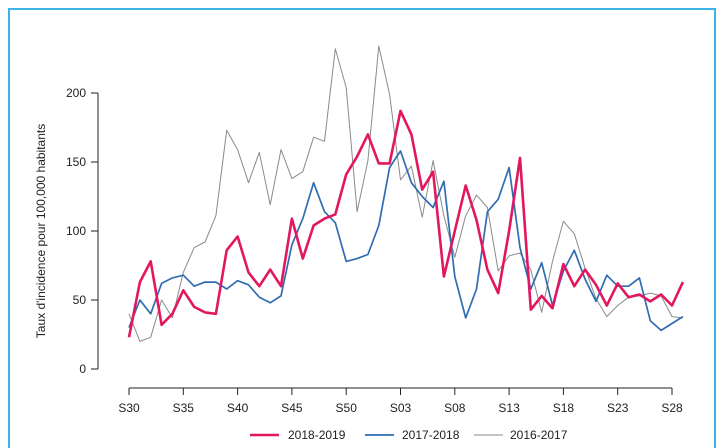  I want to click on legend: 2018-2019 2017-2018 2016-2017, so click(409, 435).